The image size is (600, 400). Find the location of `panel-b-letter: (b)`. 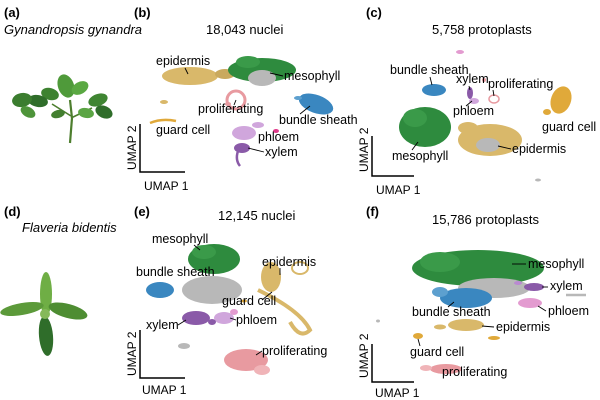

panel-b-letter: (b) is located at coordinates (142, 12).